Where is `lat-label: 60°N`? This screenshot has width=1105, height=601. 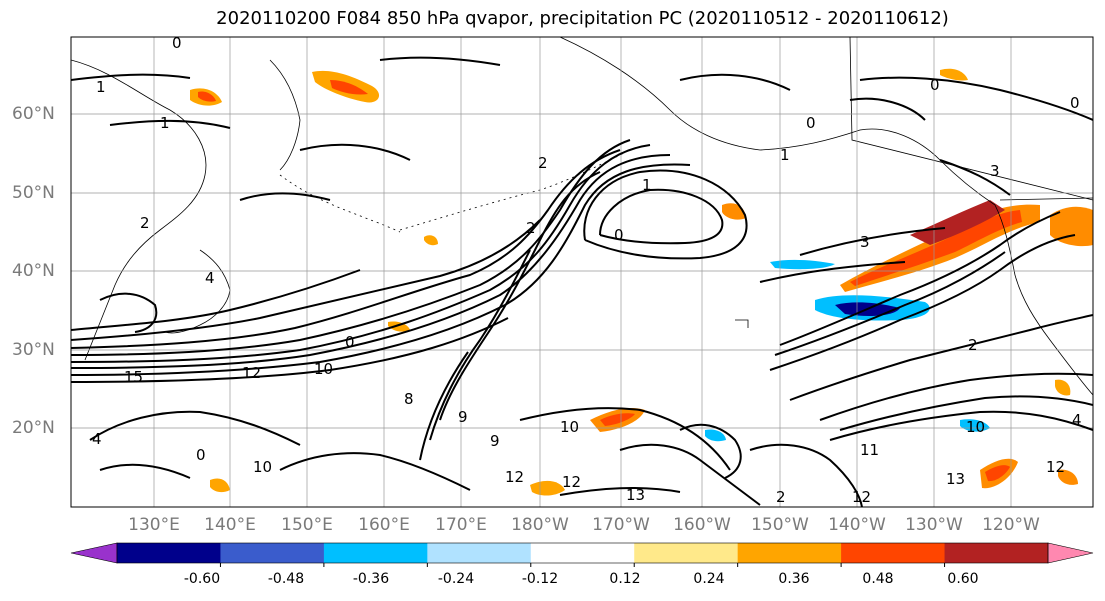
lat-label: 60°N is located at coordinates (33, 114).